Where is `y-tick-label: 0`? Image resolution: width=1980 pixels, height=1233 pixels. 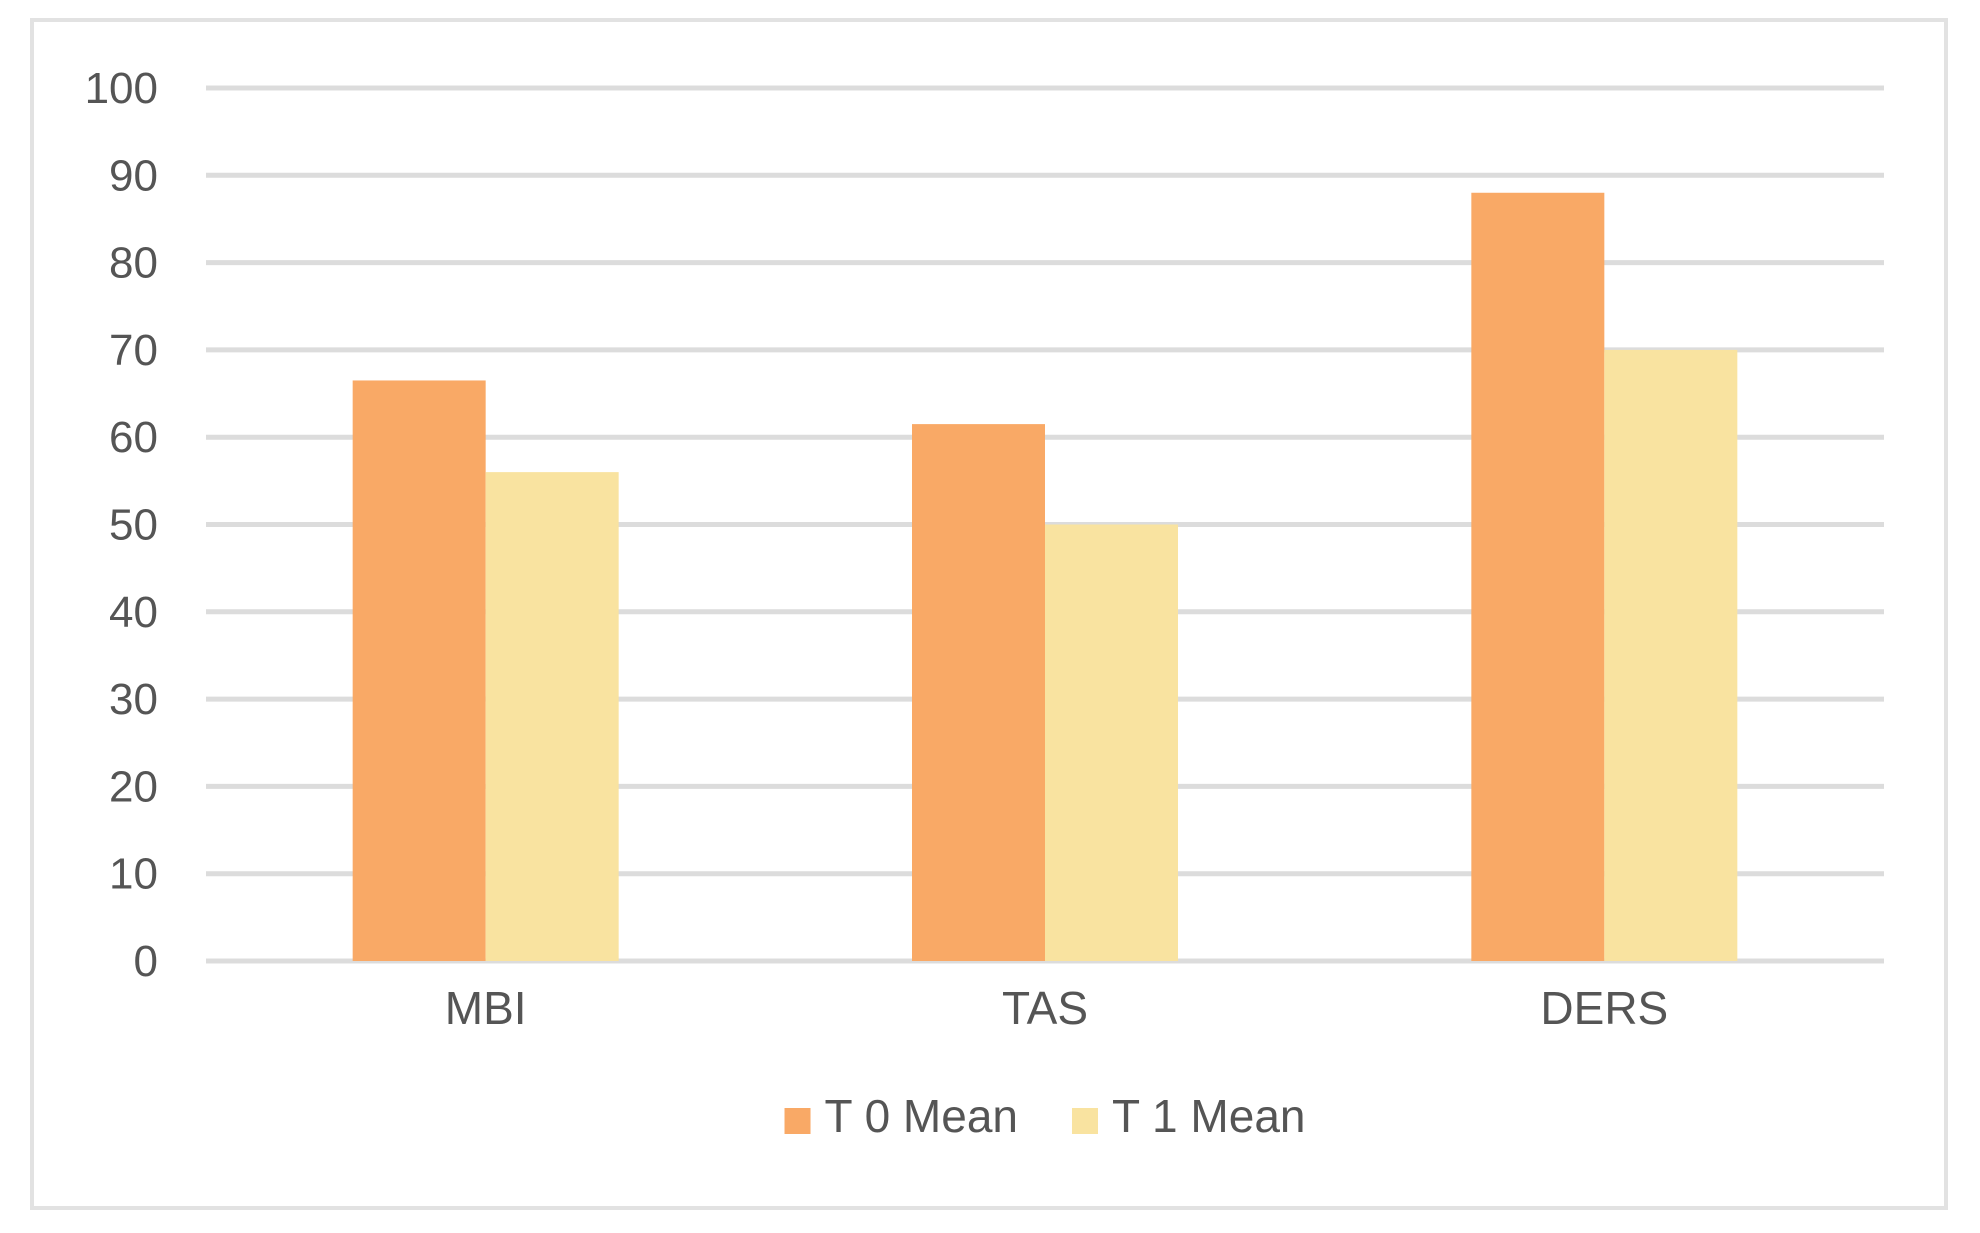 y-tick-label: 0 is located at coordinates (146, 961).